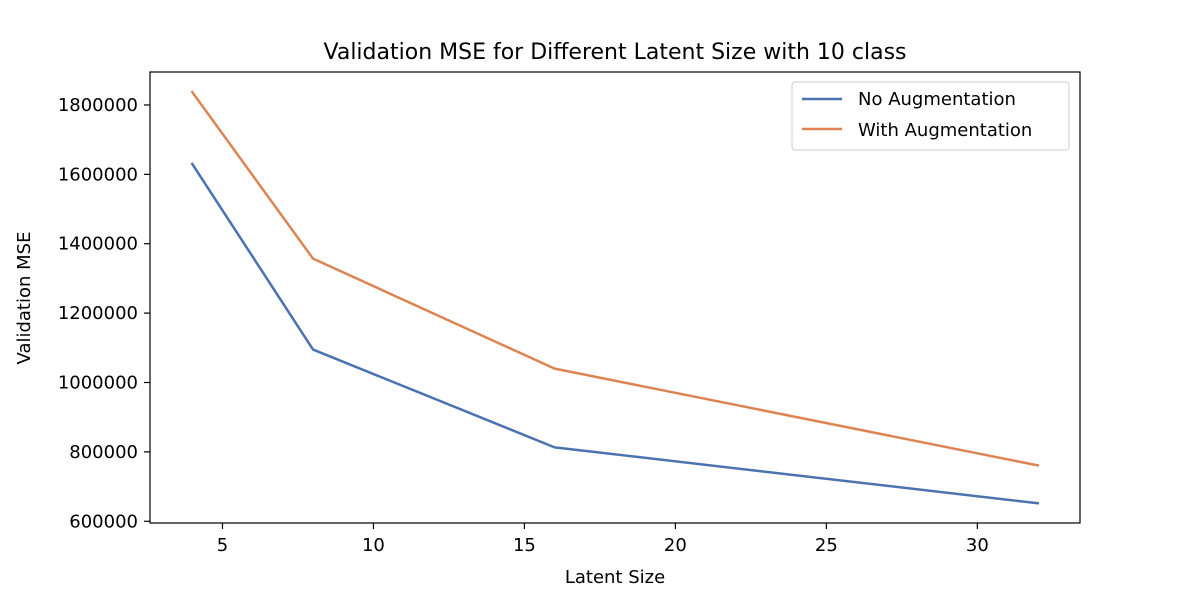 The height and width of the screenshot is (600, 1200). I want to click on y-tick-label: 600000, so click(103, 521).